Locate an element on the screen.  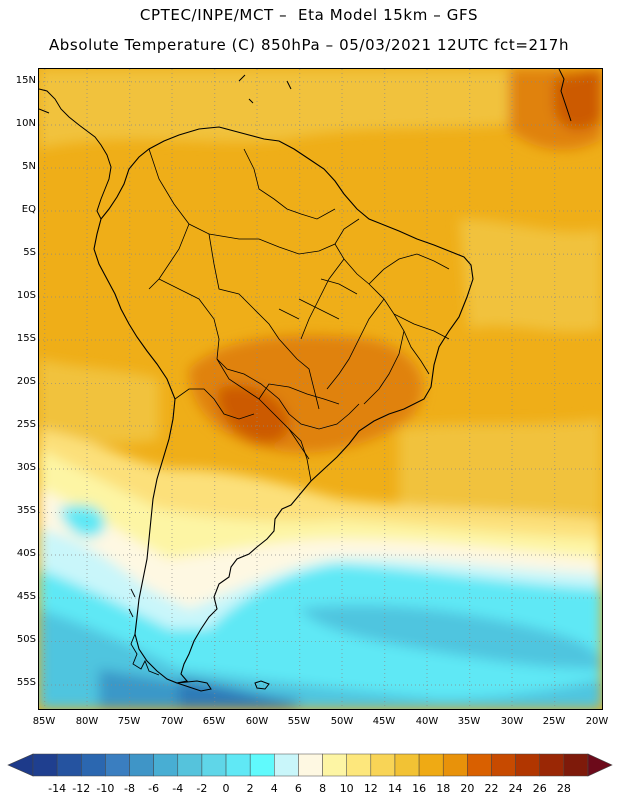
colorbar-label: 10 is located at coordinates (346, 788).